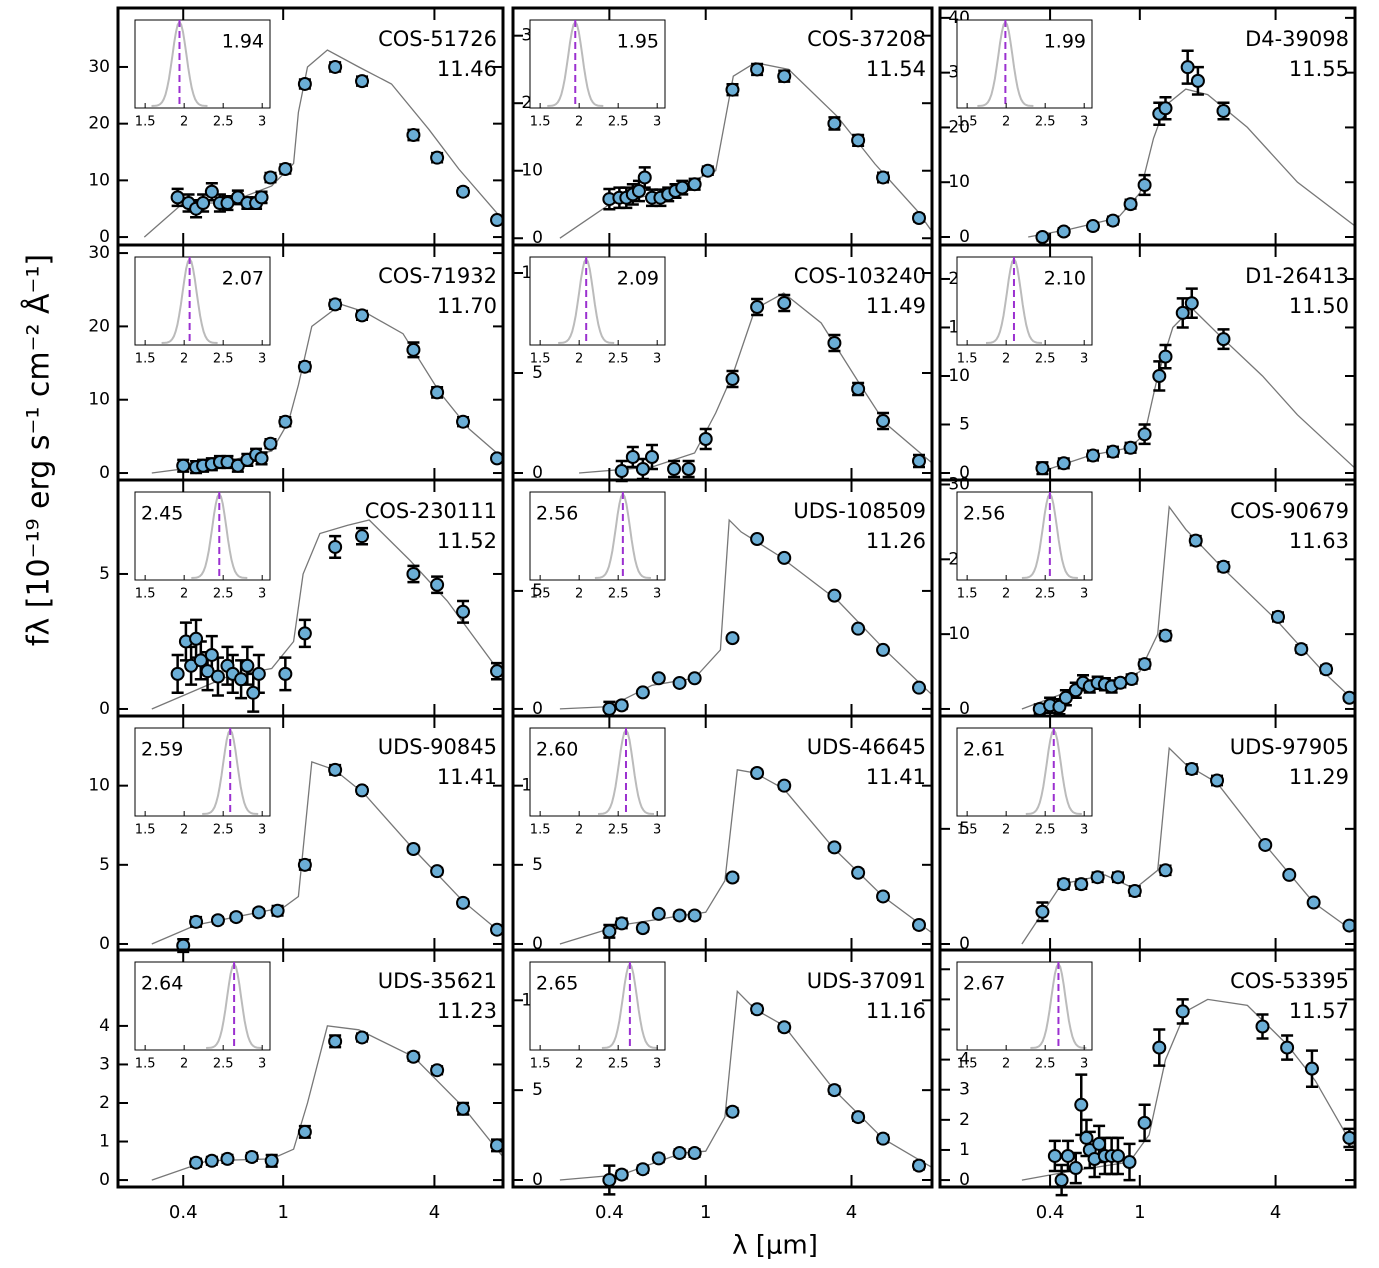  What do you see at coordinates (437, 981) in the screenshot?
I see `object-name: UDS-35621` at bounding box center [437, 981].